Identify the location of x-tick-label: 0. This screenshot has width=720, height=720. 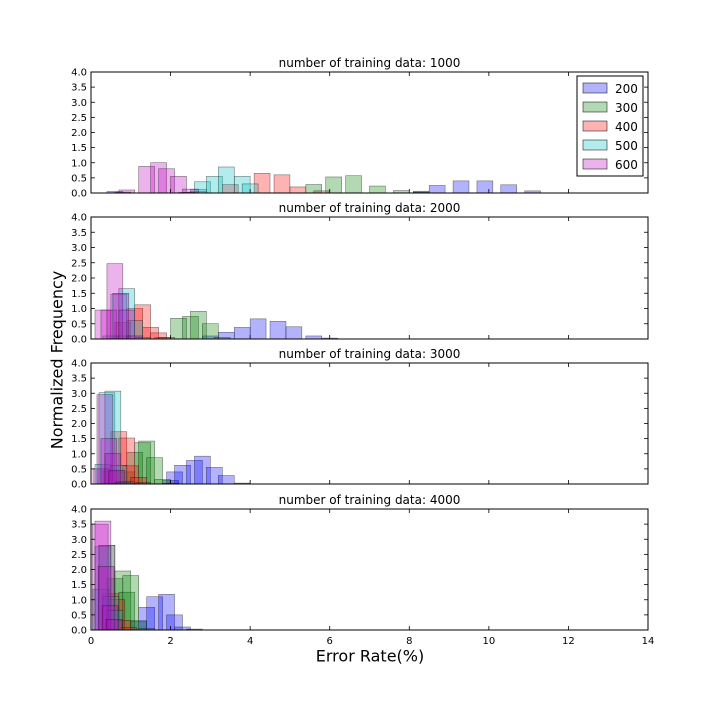
(91, 641).